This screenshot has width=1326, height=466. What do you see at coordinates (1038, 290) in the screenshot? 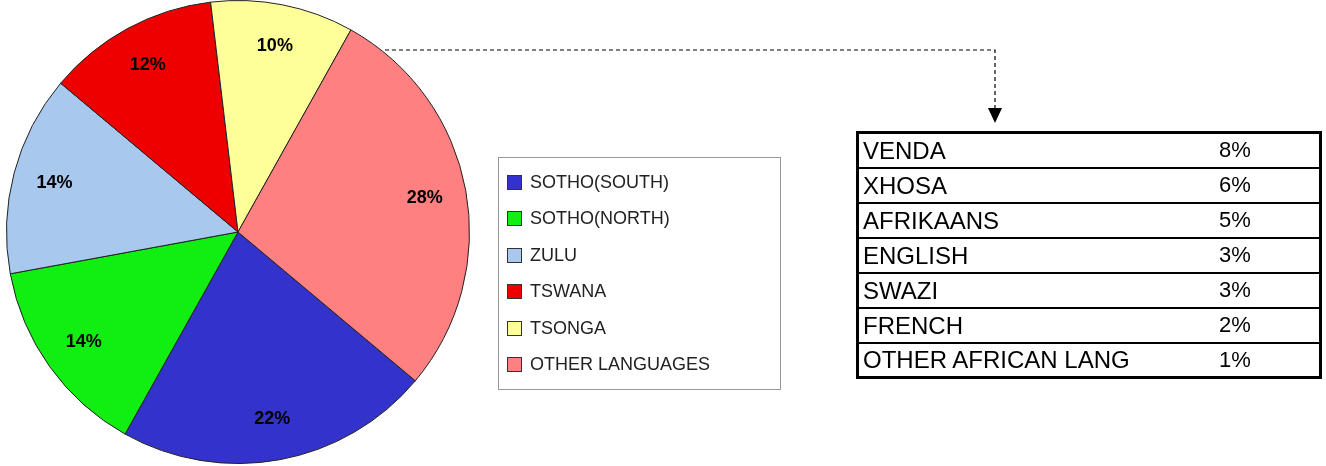
I see `category-label: SWAZI` at bounding box center [1038, 290].